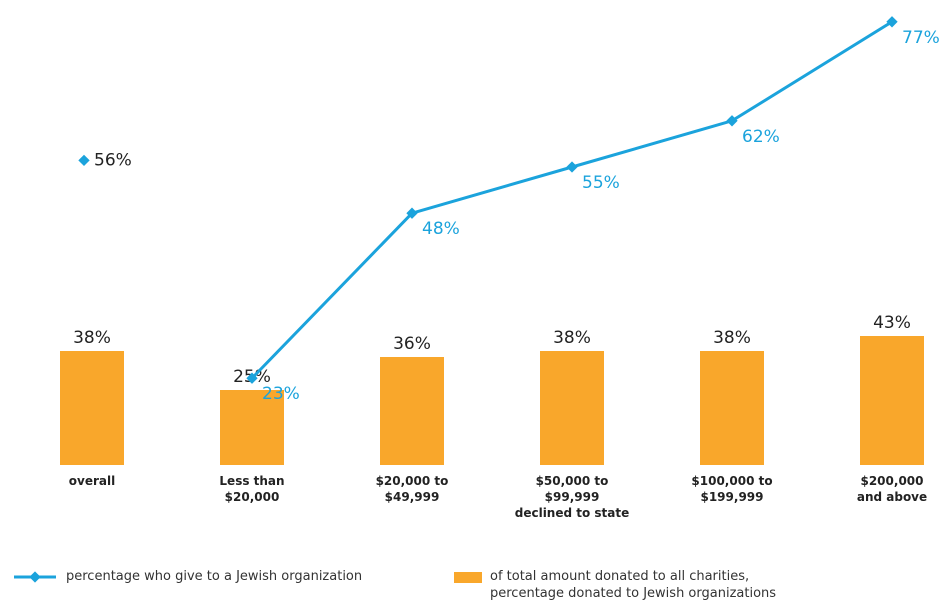  I want to click on legend-marker, so click(35, 577).